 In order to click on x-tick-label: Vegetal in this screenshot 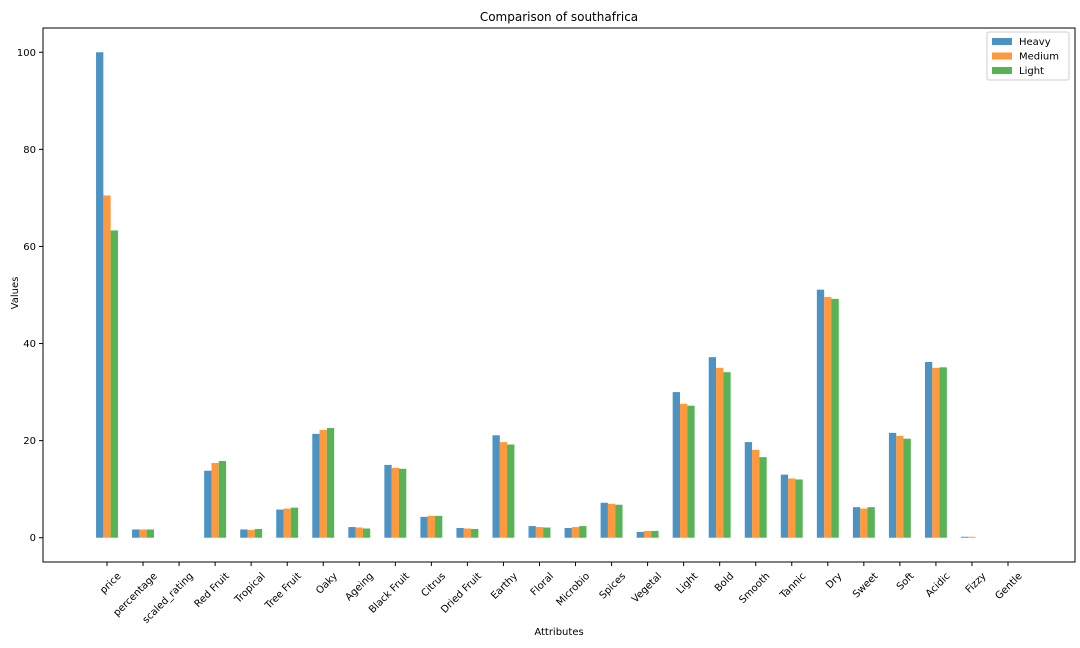, I will do `click(647, 588)`.